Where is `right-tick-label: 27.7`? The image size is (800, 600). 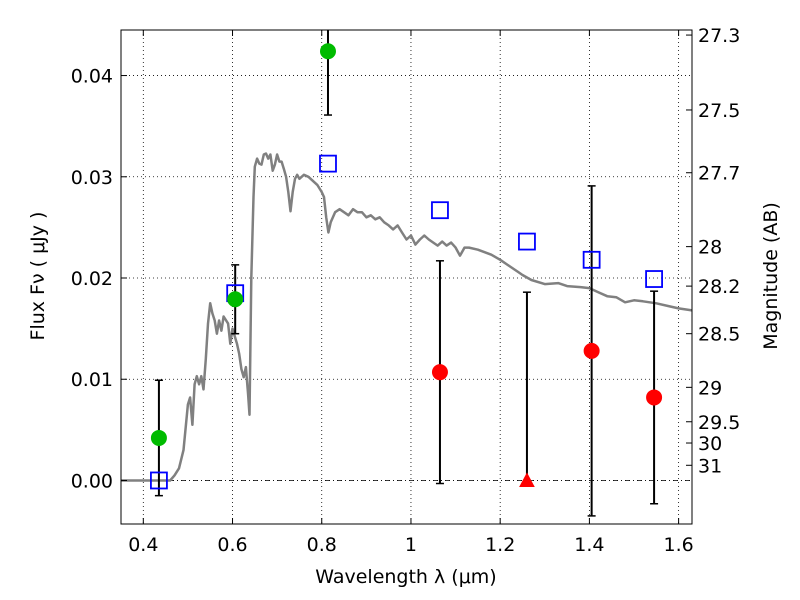 right-tick-label: 27.7 is located at coordinates (719, 174).